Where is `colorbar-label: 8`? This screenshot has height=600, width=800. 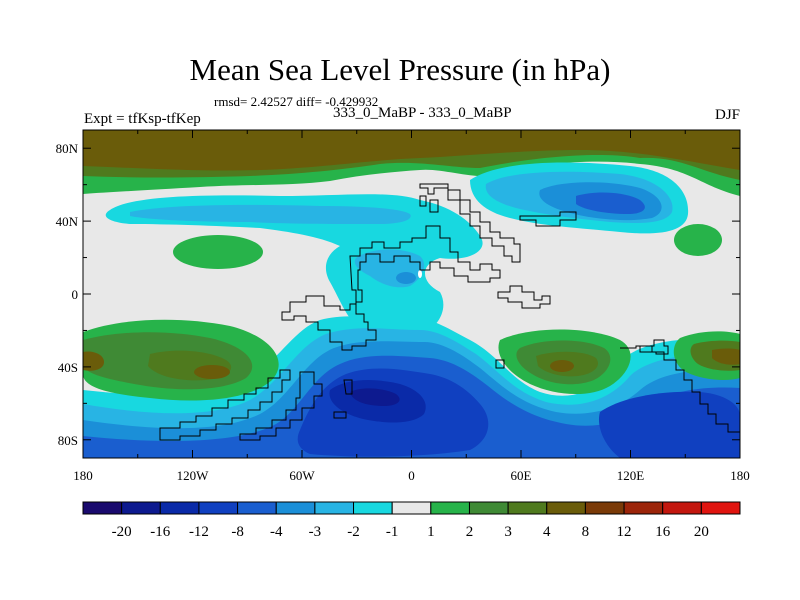 colorbar-label: 8 is located at coordinates (586, 532).